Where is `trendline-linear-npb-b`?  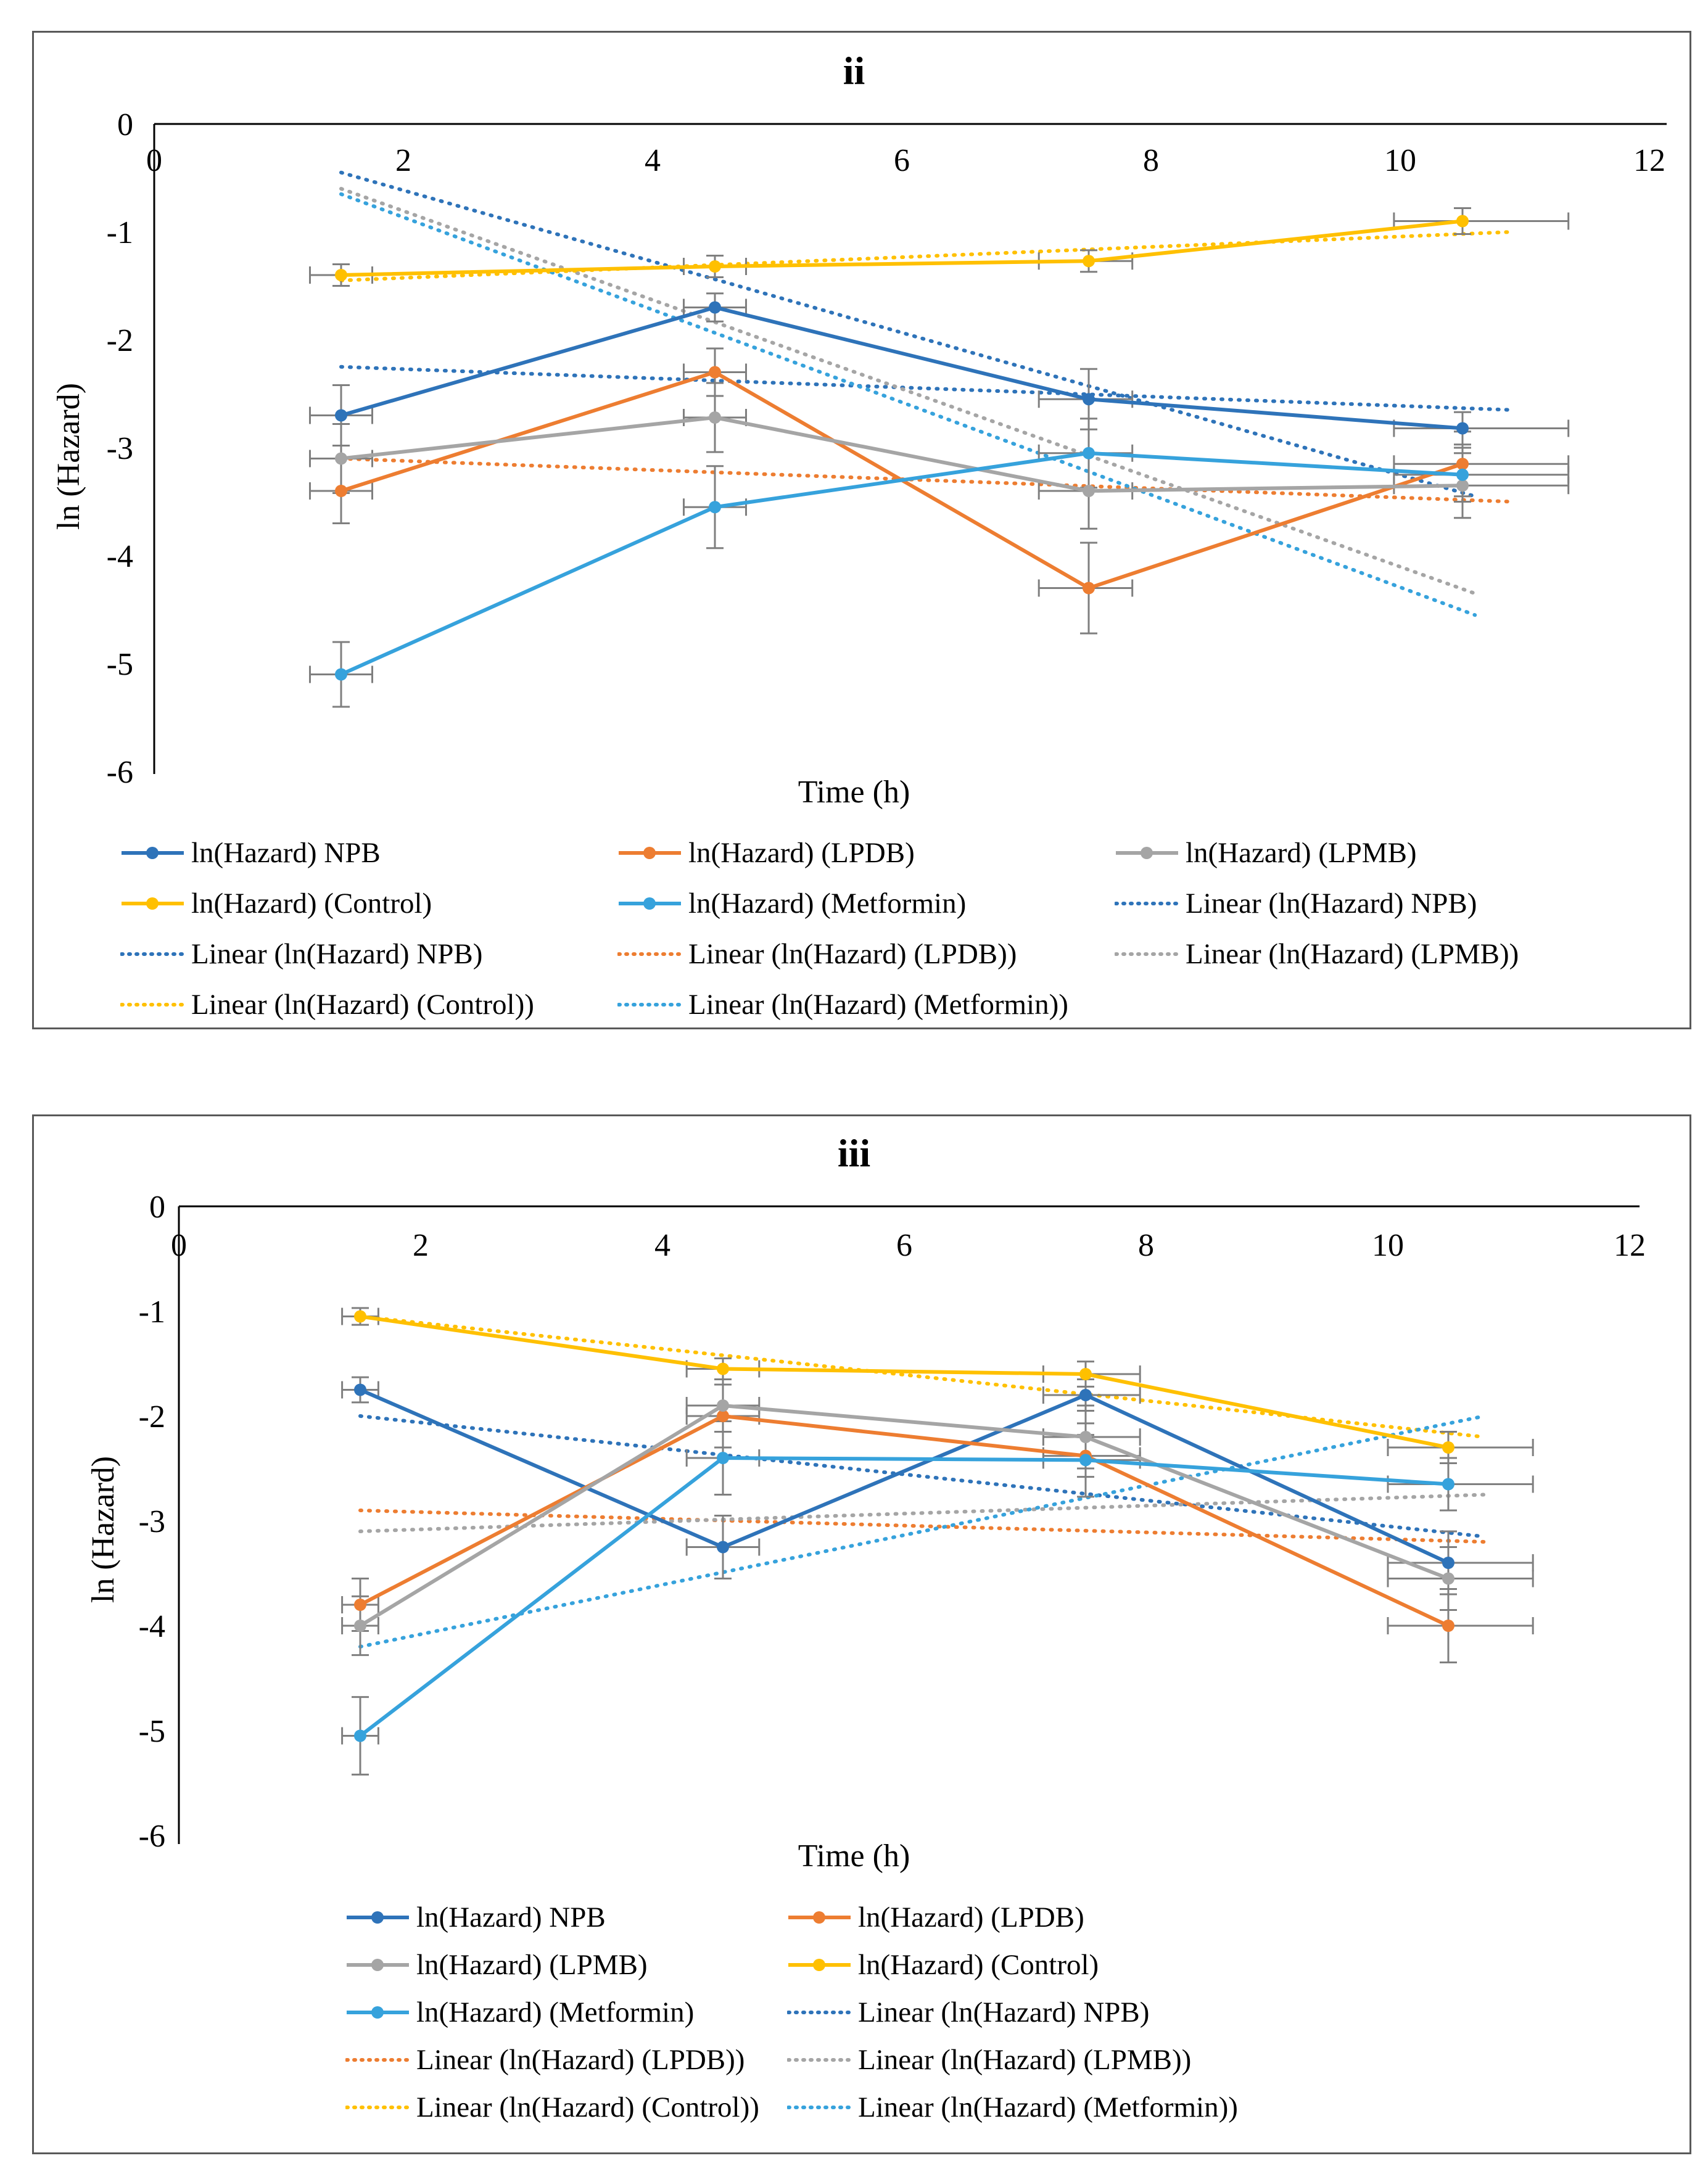
trendline-linear-npb-b is located at coordinates (927, 388).